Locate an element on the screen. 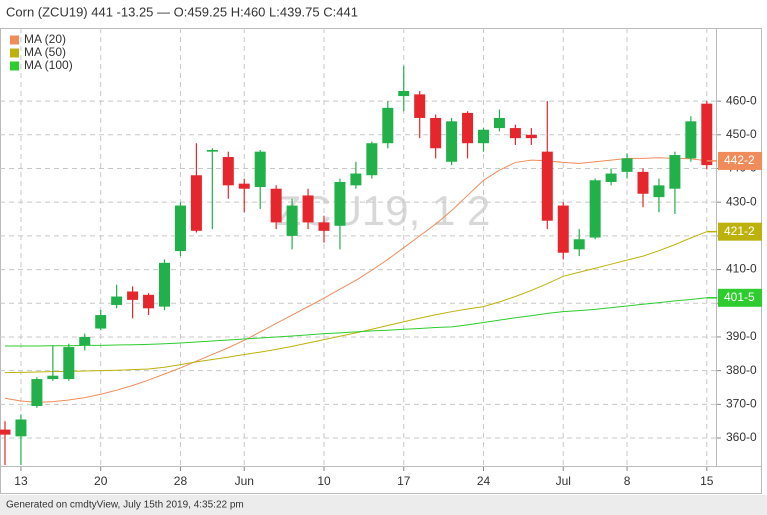  footer-bar is located at coordinates (383, 505).